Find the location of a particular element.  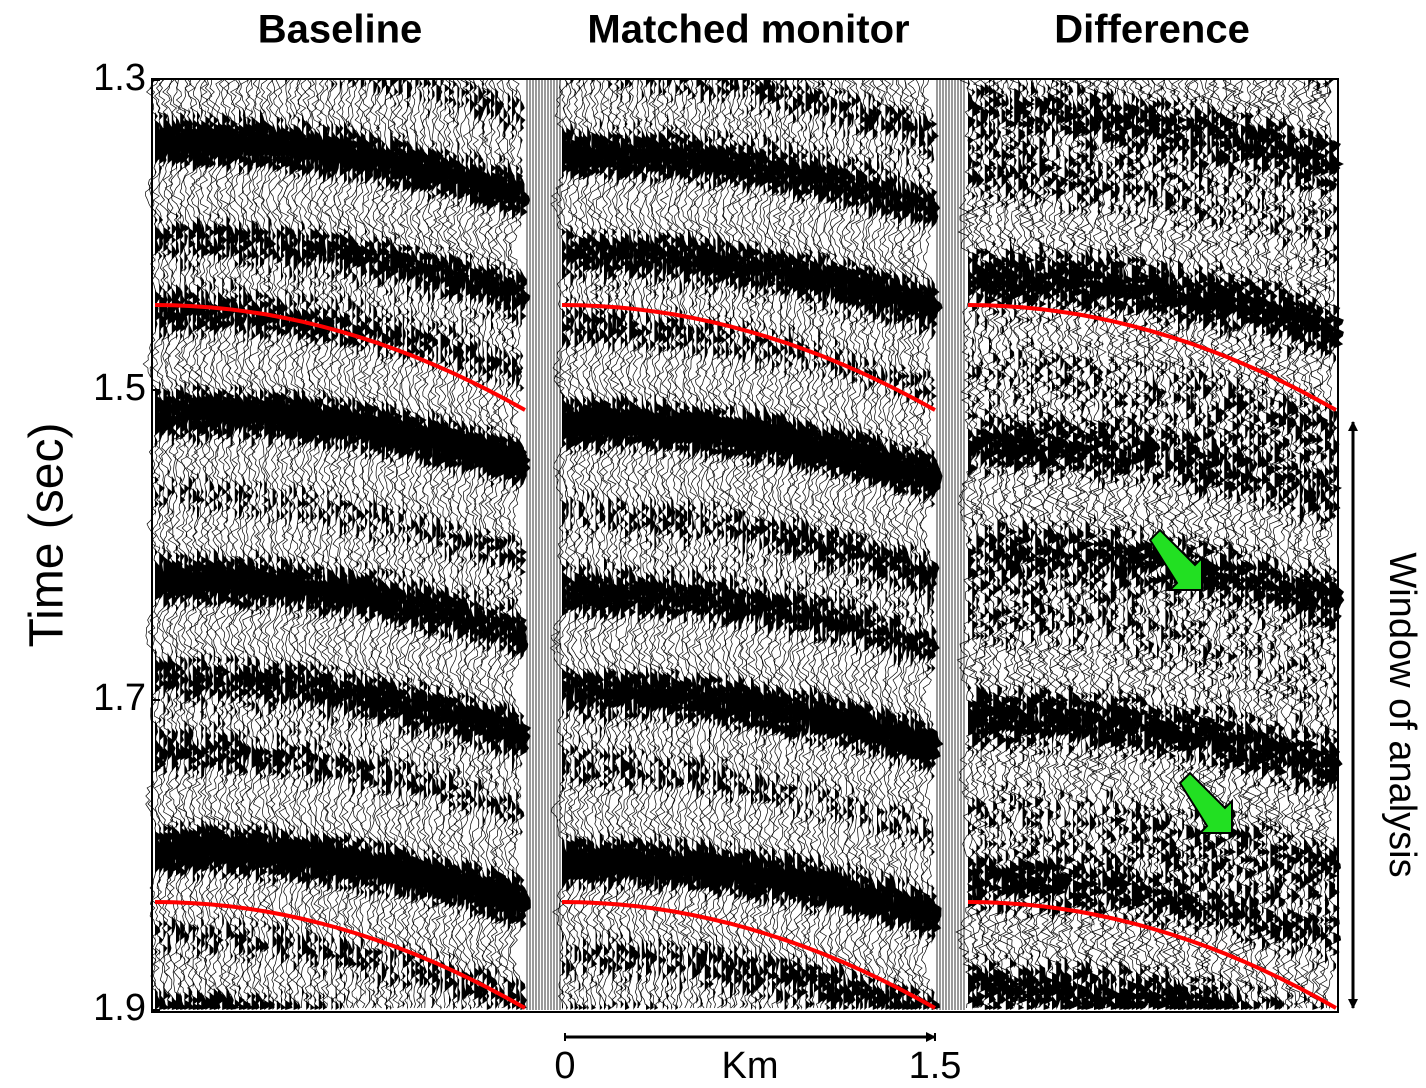

x-axis-label: Km is located at coordinates (750, 1066).